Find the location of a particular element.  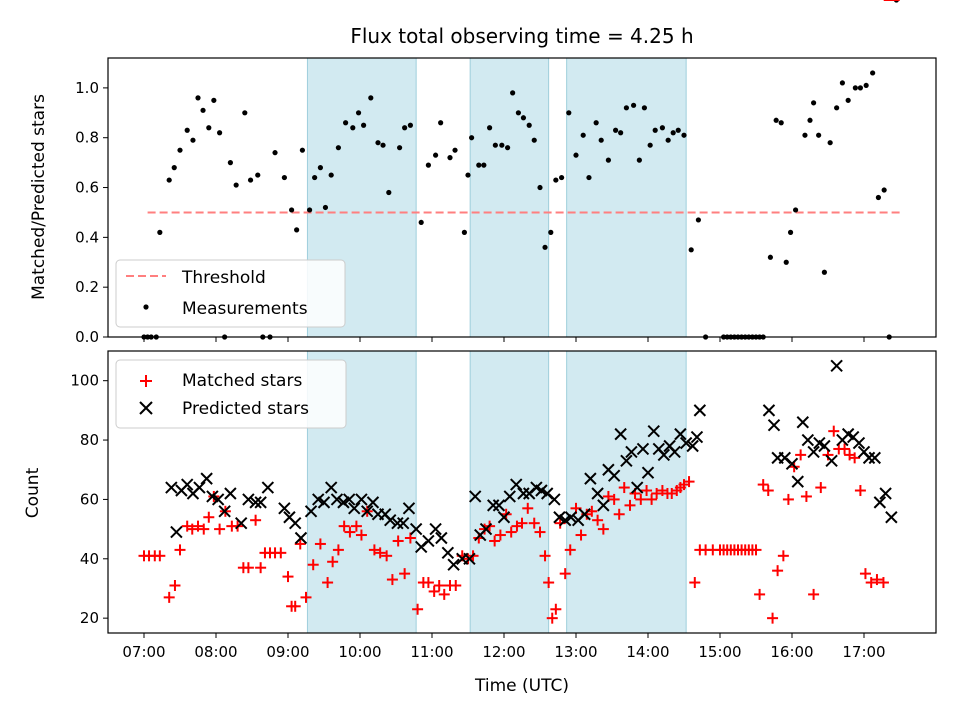

top-legend: Threshold Measurements is located at coordinates (230, 293).